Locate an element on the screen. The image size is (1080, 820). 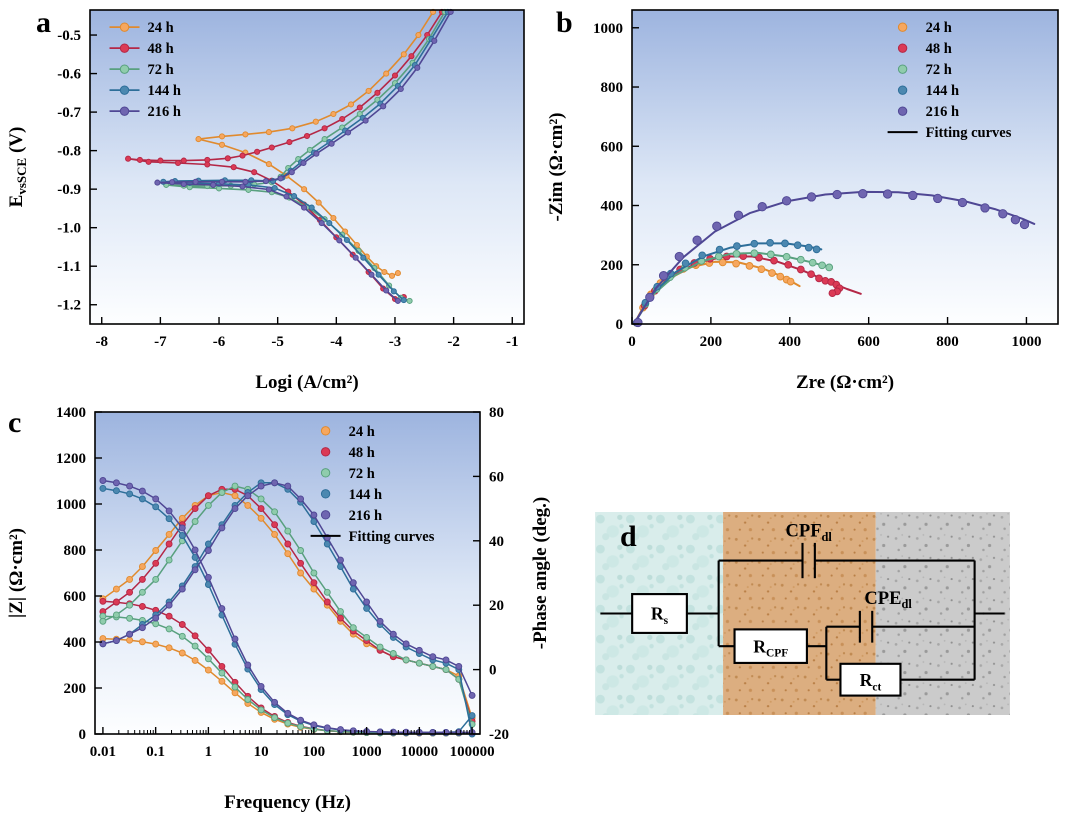
panel-label-b: b is located at coordinates (564, 22).